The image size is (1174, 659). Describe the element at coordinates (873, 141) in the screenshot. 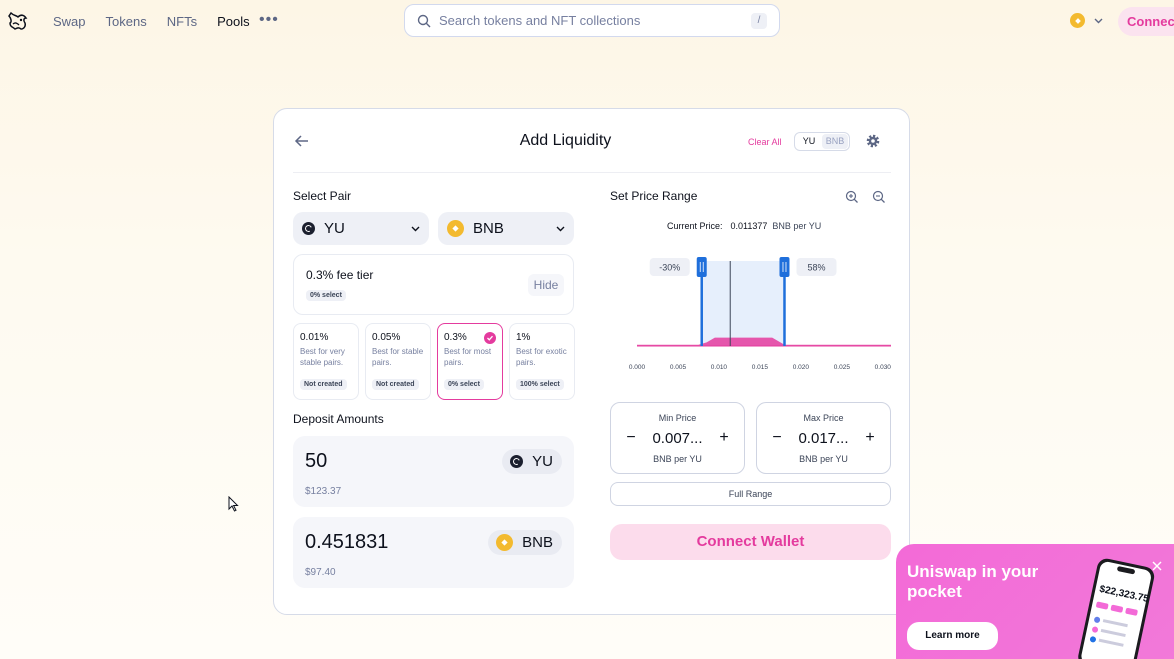

I see `gear-icon` at that location.